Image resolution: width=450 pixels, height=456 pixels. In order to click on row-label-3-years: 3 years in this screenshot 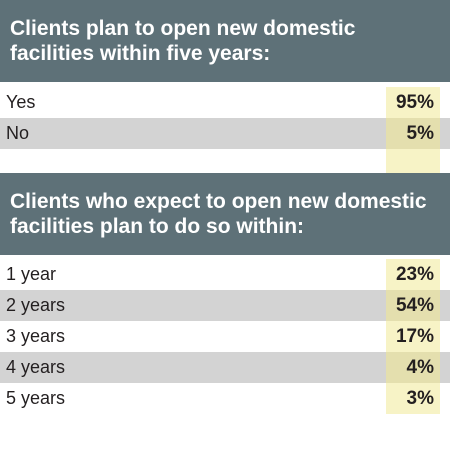, I will do `click(36, 336)`.